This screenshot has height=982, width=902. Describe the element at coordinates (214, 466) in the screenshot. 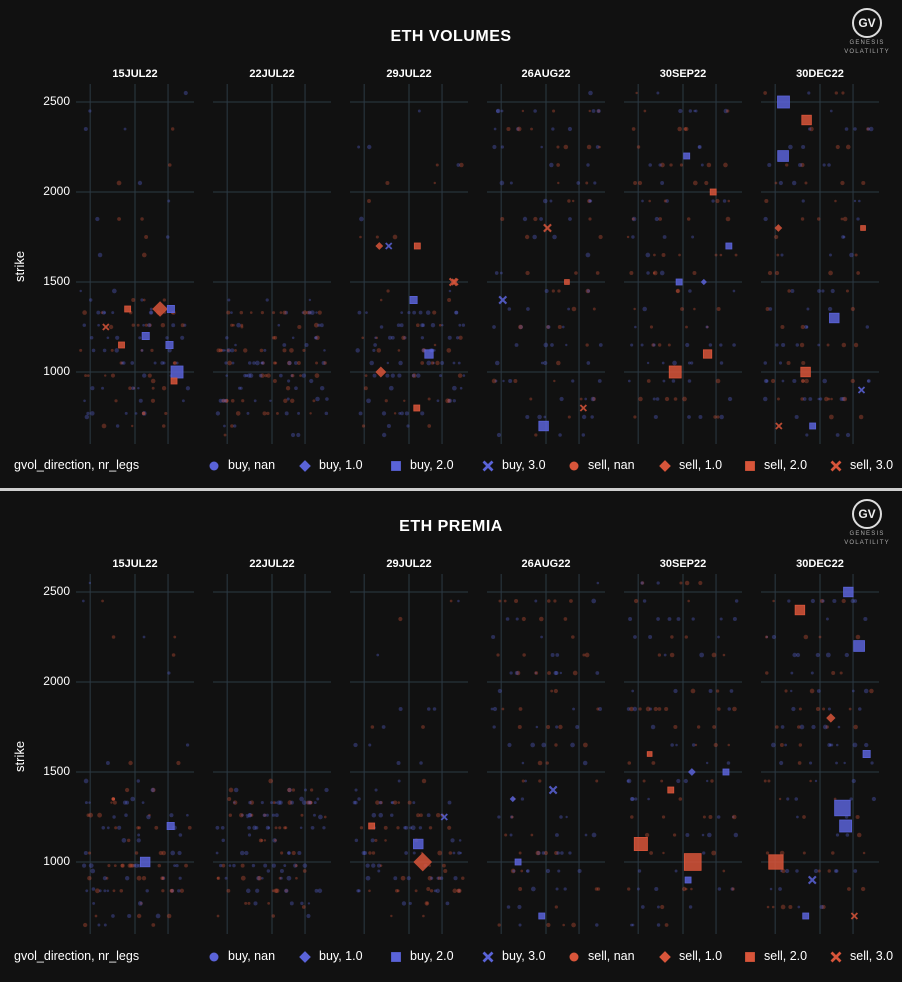

I see `legend-circle-icon` at that location.